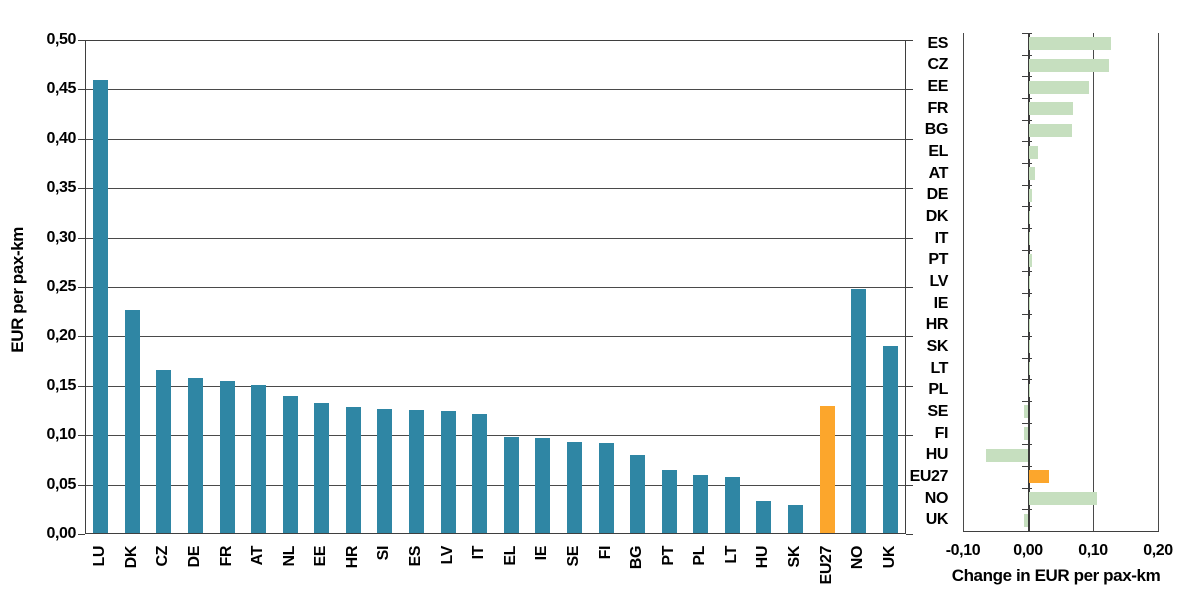  What do you see at coordinates (937, 520) in the screenshot?
I see `row-label-UK: UK` at bounding box center [937, 520].